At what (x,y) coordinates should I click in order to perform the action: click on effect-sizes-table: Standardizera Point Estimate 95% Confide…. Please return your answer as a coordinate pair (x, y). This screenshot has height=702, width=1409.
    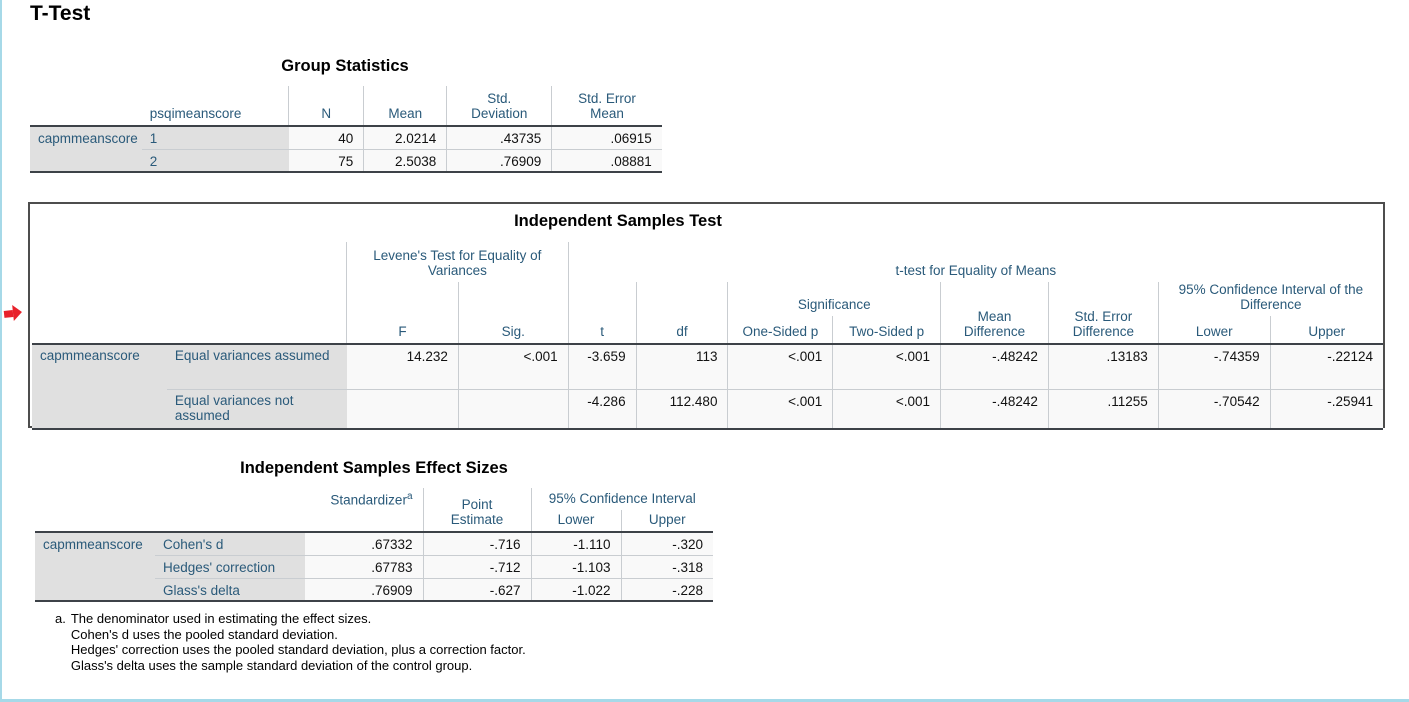
    Looking at the image, I should click on (374, 545).